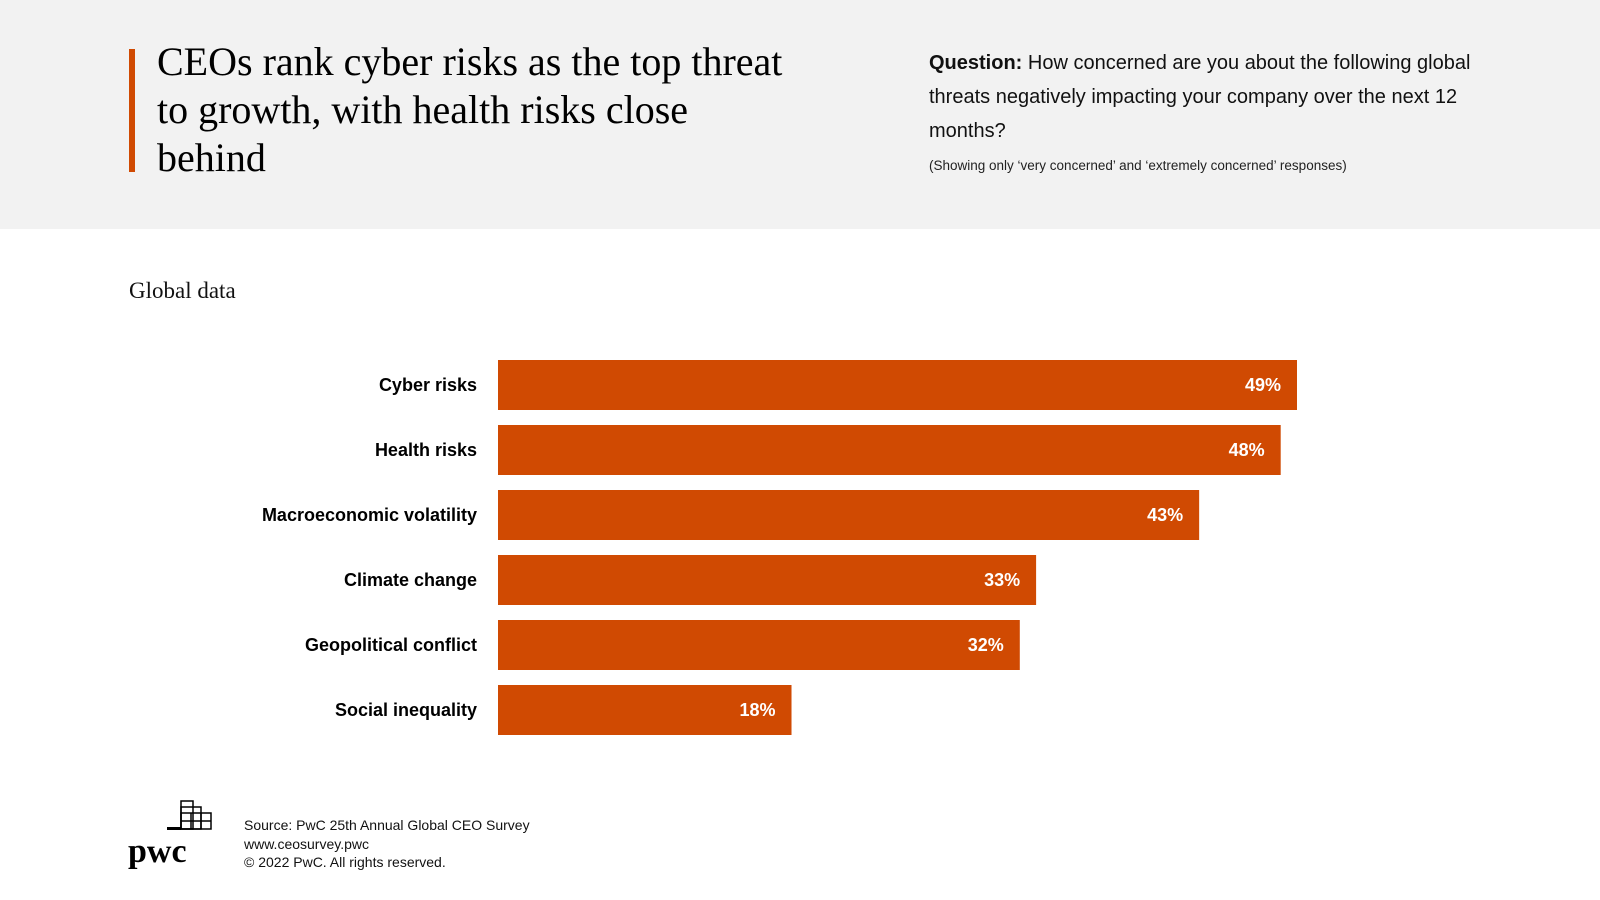  Describe the element at coordinates (406, 710) in the screenshot. I see `category-label: Social inequality` at that location.